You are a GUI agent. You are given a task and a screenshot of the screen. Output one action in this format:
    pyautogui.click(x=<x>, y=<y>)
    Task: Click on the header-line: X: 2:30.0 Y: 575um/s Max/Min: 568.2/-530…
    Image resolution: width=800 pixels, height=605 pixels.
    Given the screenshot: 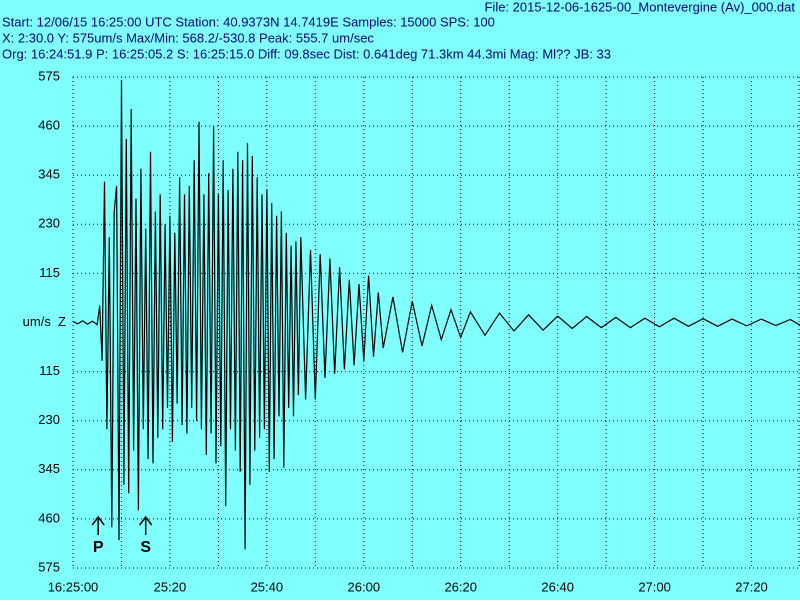 What is the action you would take?
    pyautogui.click(x=188, y=37)
    